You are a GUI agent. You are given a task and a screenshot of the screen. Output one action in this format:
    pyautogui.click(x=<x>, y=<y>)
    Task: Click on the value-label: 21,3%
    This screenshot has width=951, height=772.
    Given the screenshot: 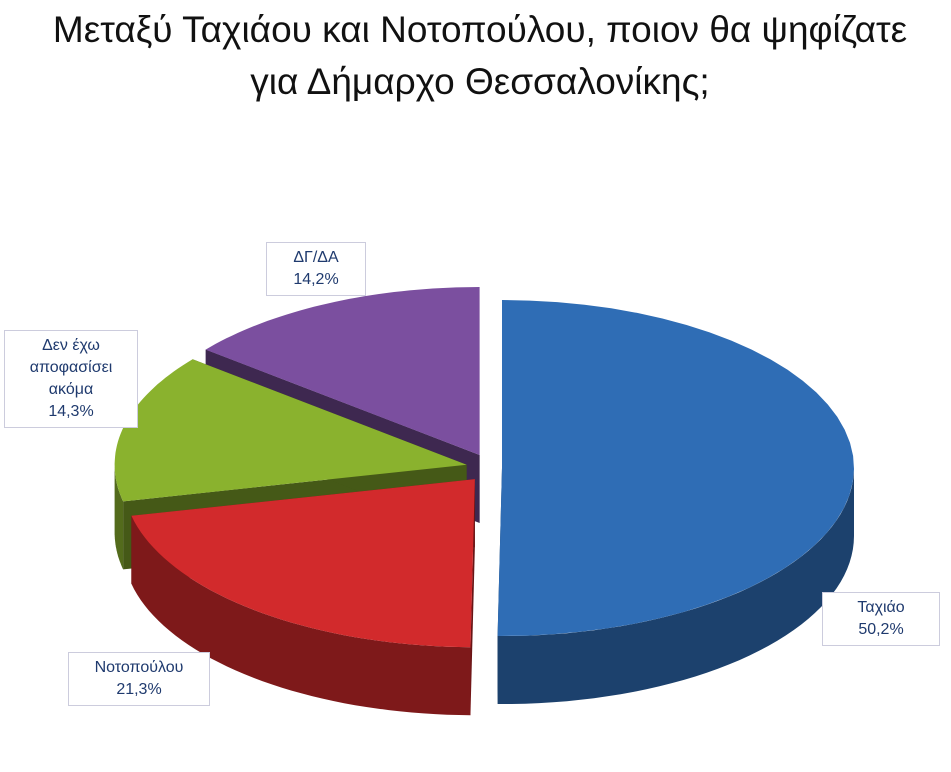 What is the action you would take?
    pyautogui.click(x=139, y=689)
    